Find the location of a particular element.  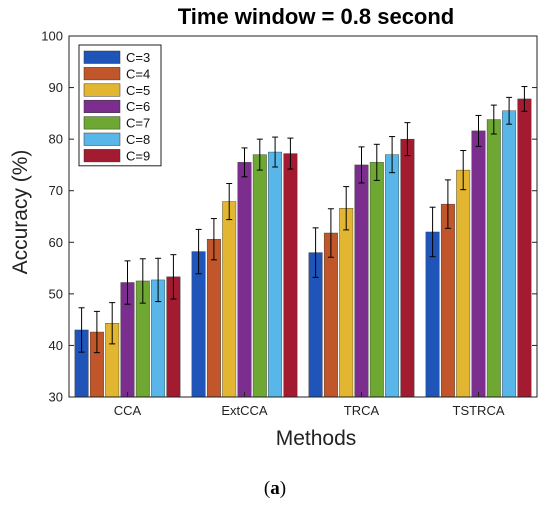

legend: C=3C=4 C=5C=6 C=7C=8C=9 is located at coordinates (120, 105).